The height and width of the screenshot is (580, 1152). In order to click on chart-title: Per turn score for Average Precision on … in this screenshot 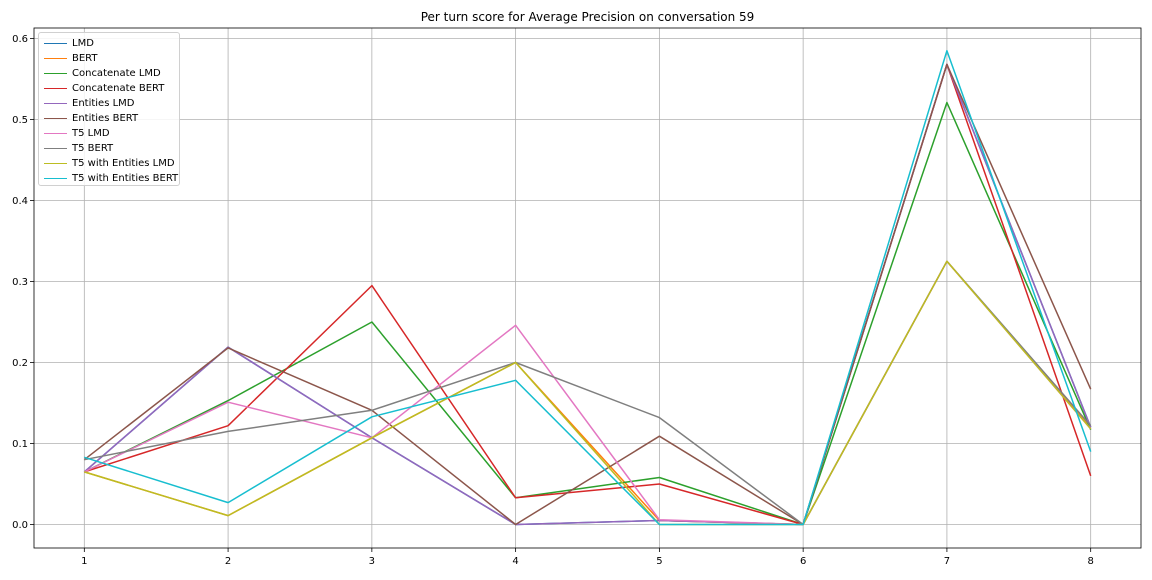, I will do `click(588, 17)`.